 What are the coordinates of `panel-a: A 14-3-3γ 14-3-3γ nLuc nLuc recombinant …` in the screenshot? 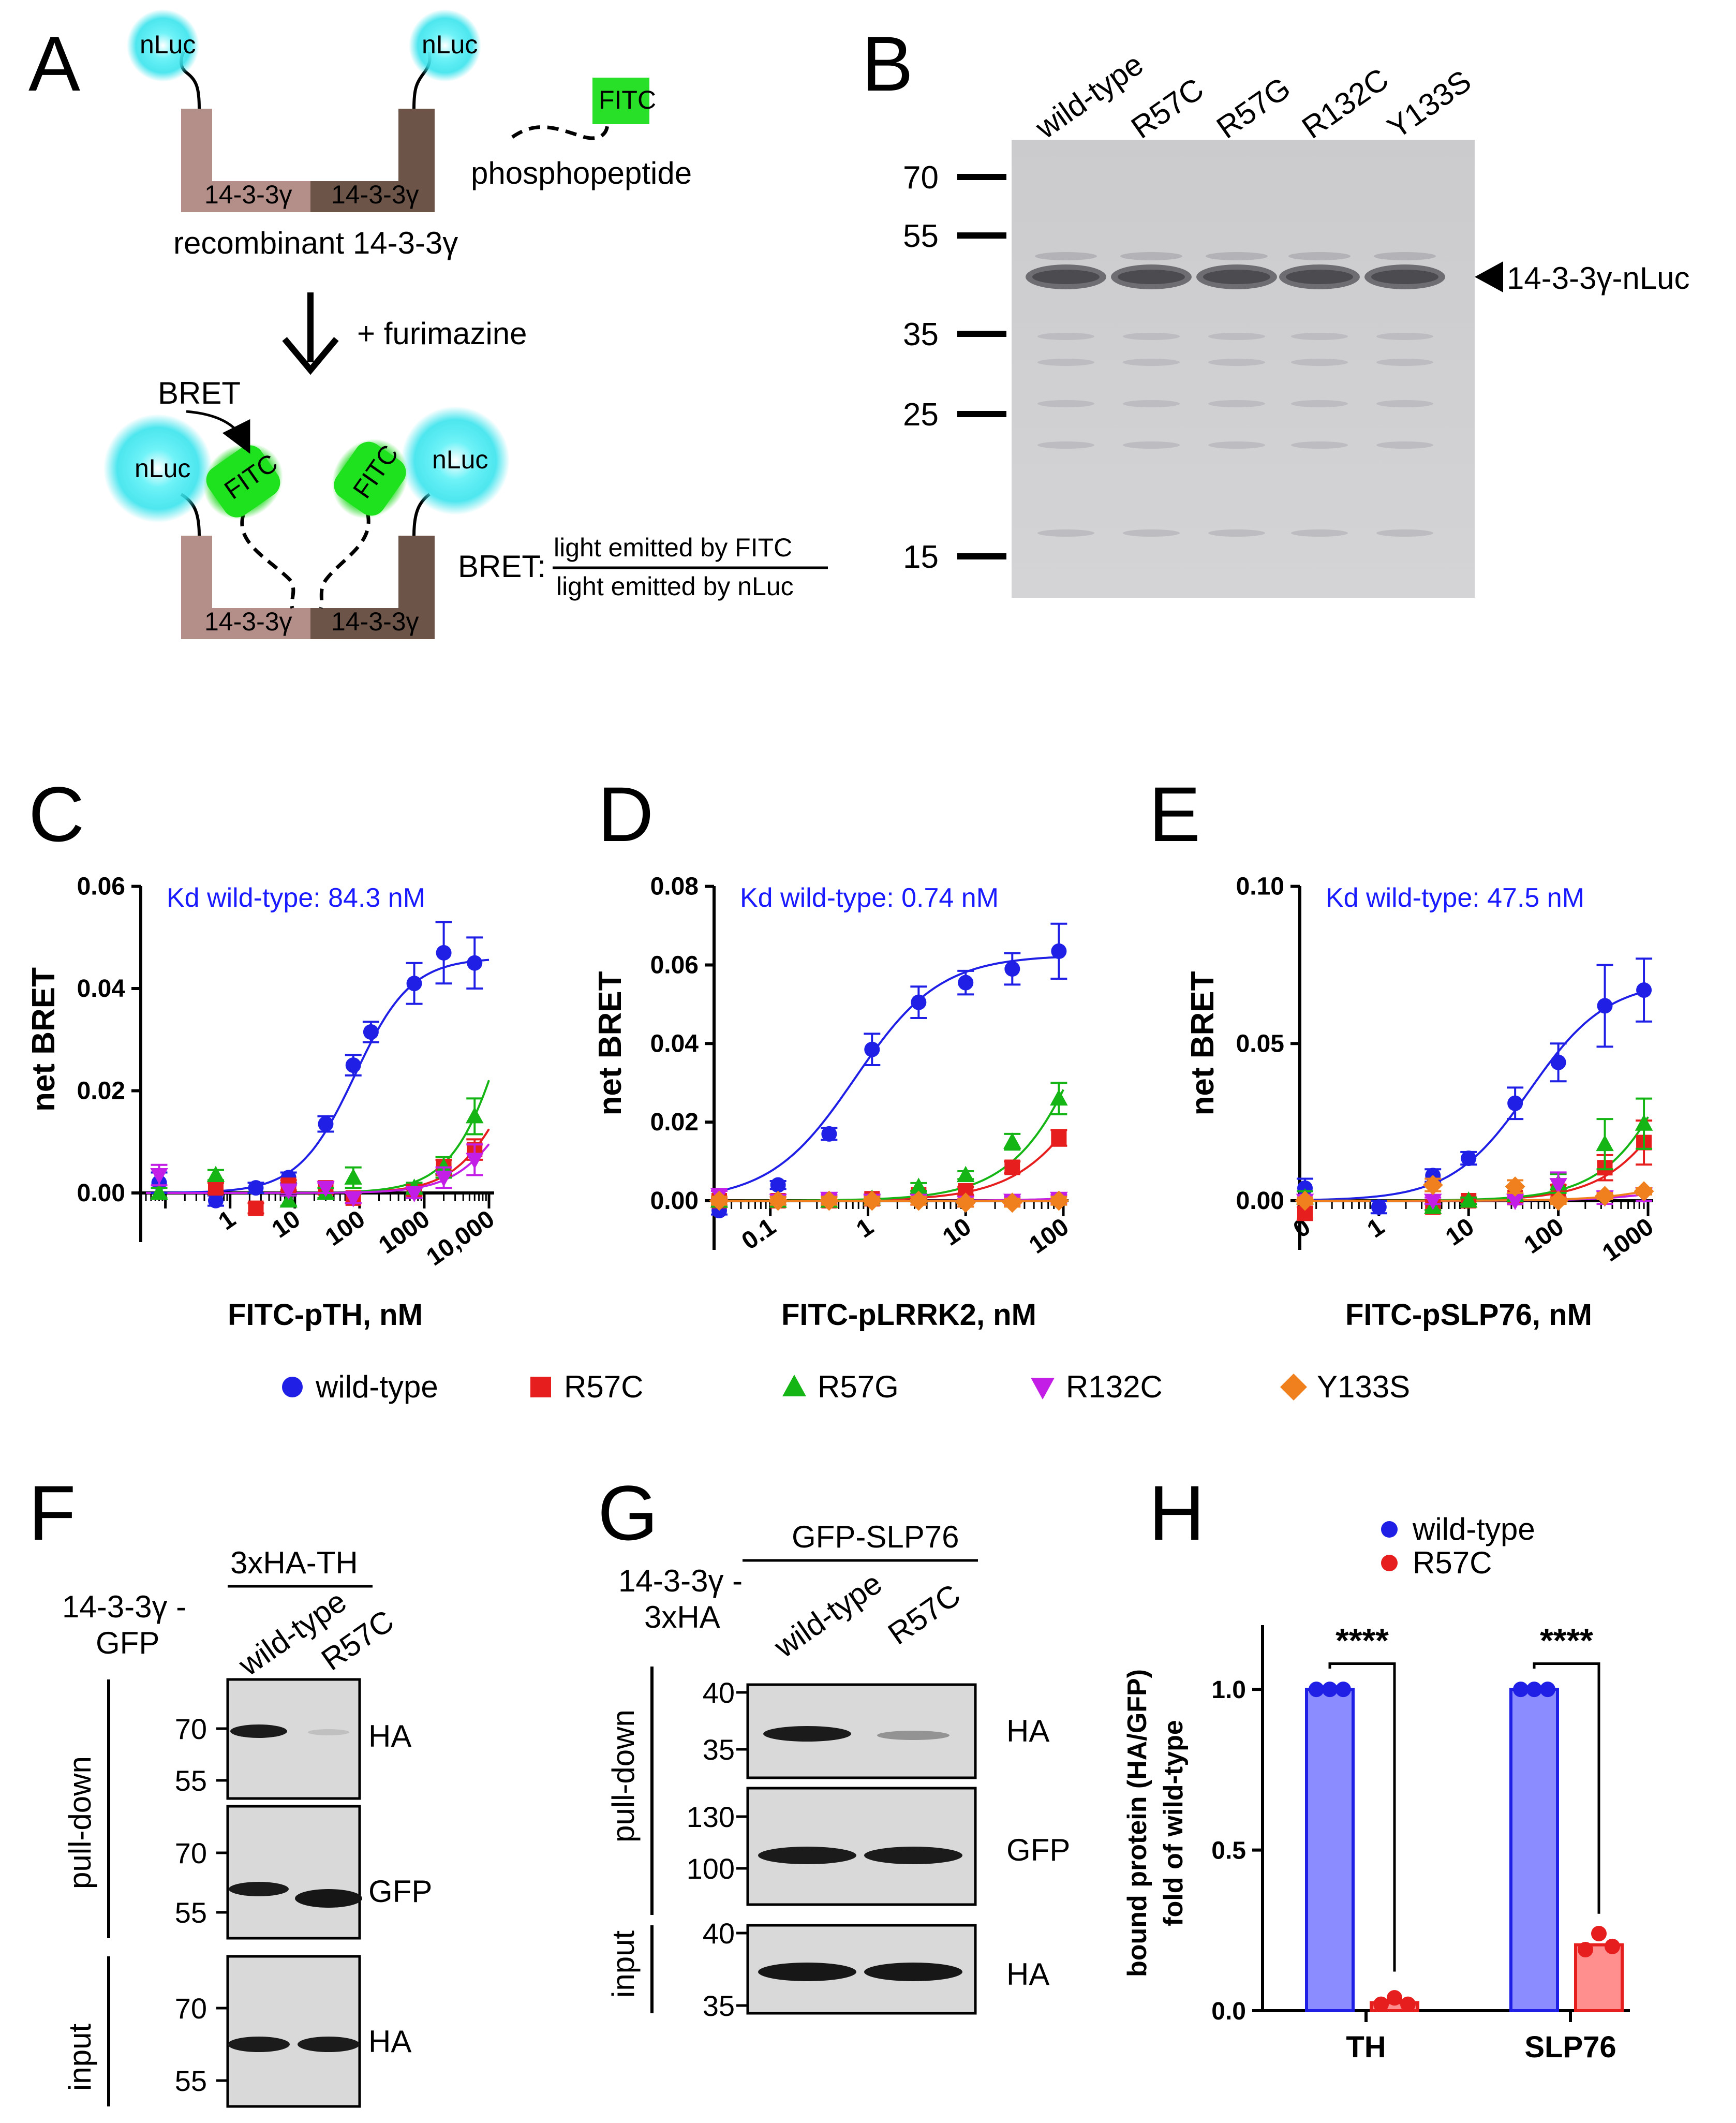 It's located at (428, 324).